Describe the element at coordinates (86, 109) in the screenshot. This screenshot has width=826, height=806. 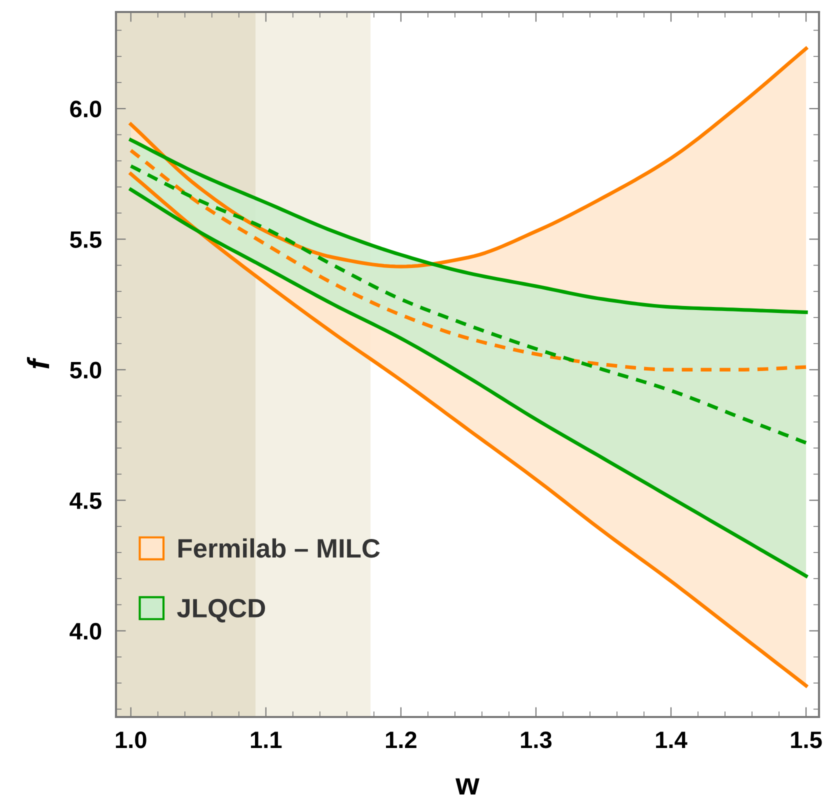
I see `y-tick-label: 6.0` at that location.